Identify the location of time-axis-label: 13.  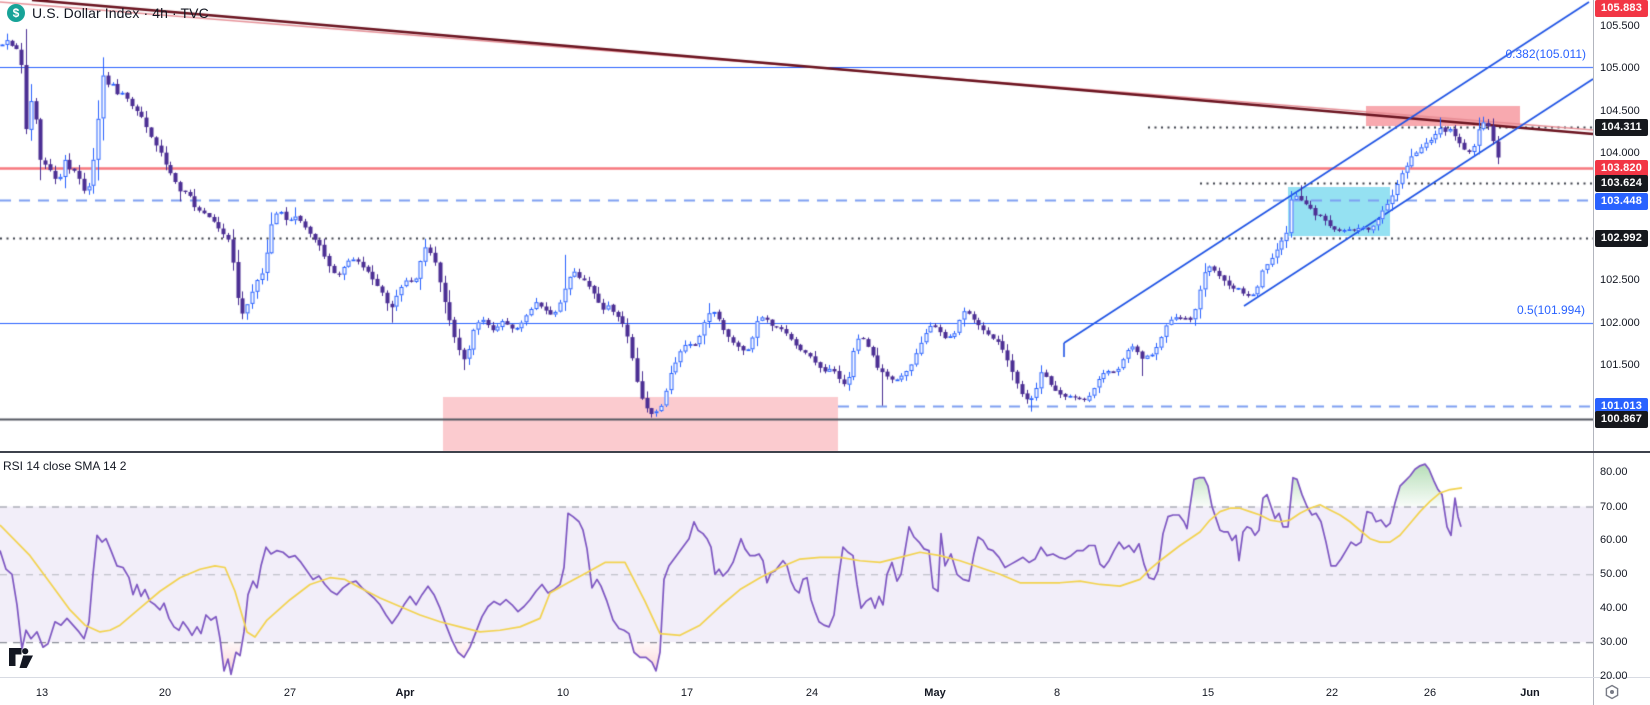
(42, 693).